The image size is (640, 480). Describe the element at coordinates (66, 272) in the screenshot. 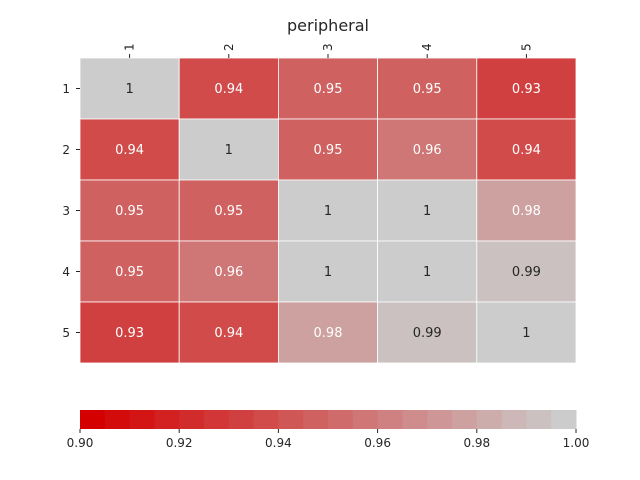

I see `y-tick-label: 4` at that location.